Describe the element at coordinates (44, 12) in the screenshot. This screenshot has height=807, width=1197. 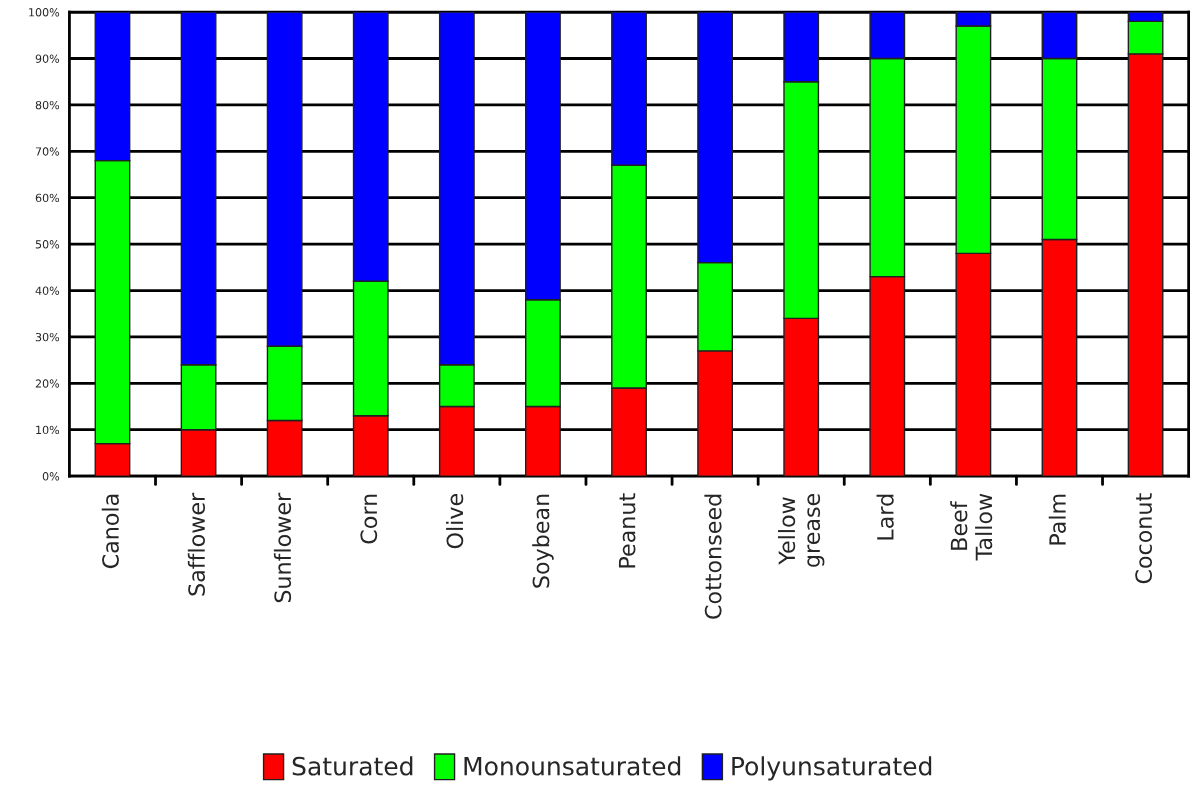
I see `y-tick-label: 100%` at that location.